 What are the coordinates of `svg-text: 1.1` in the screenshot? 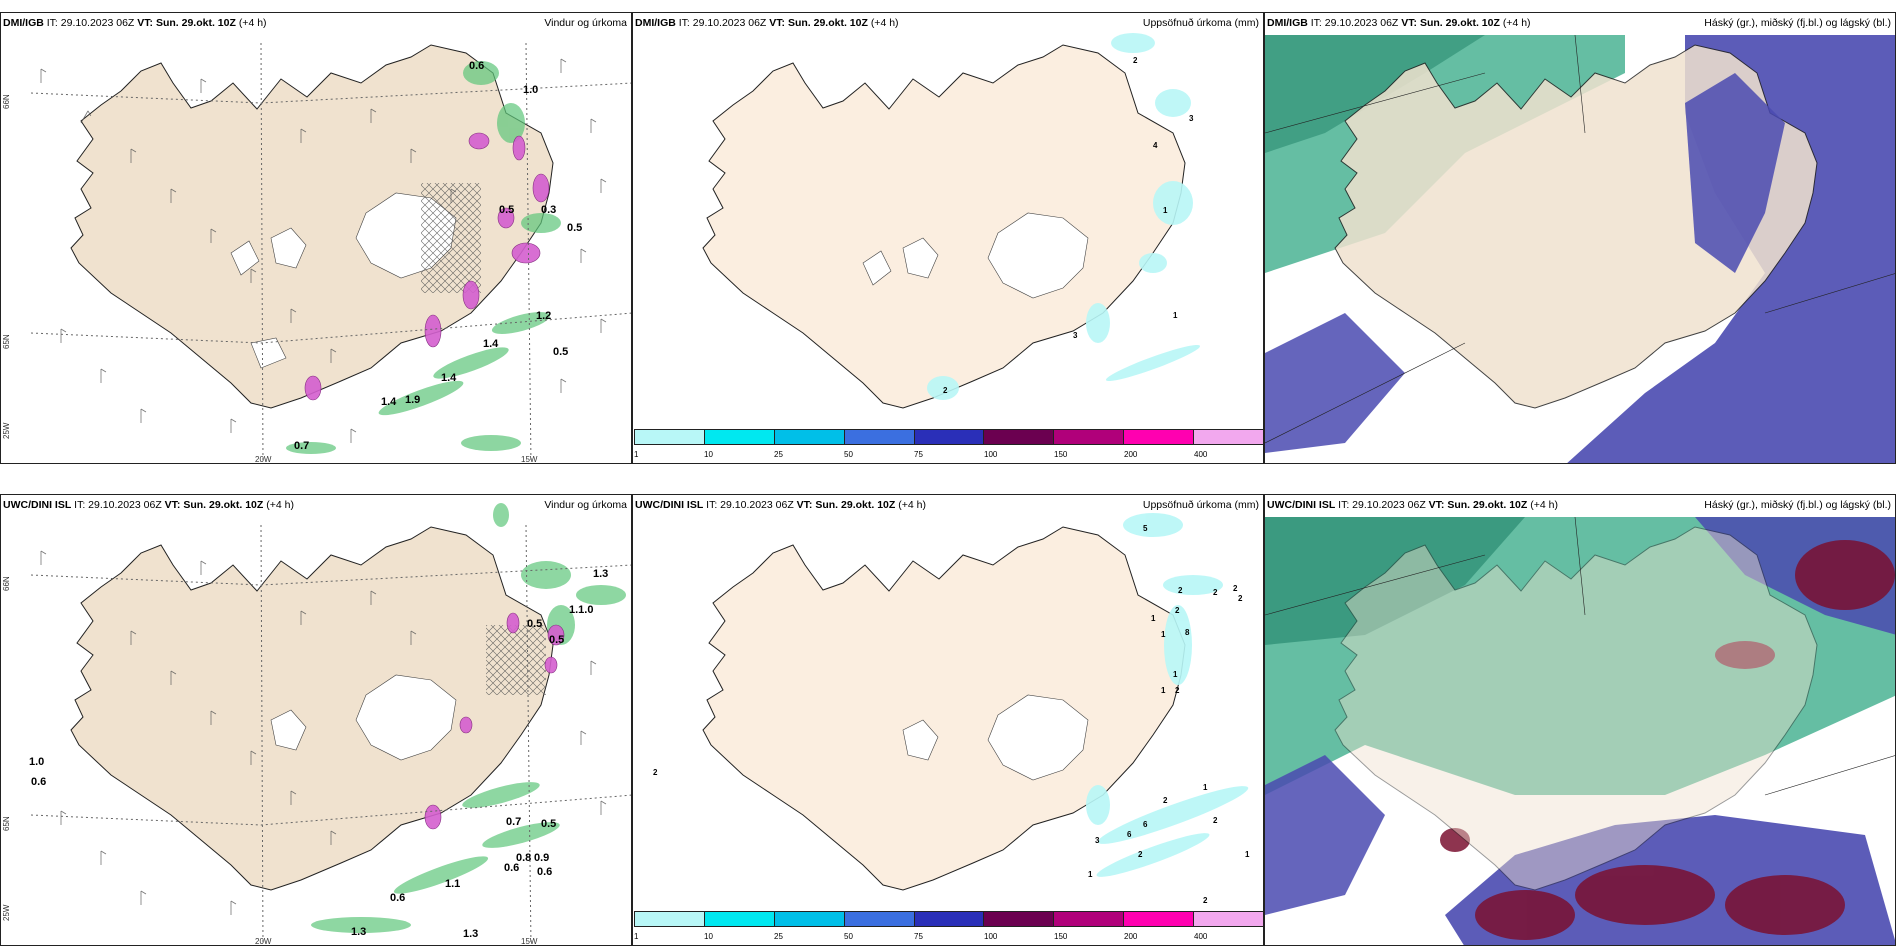 It's located at (452, 884).